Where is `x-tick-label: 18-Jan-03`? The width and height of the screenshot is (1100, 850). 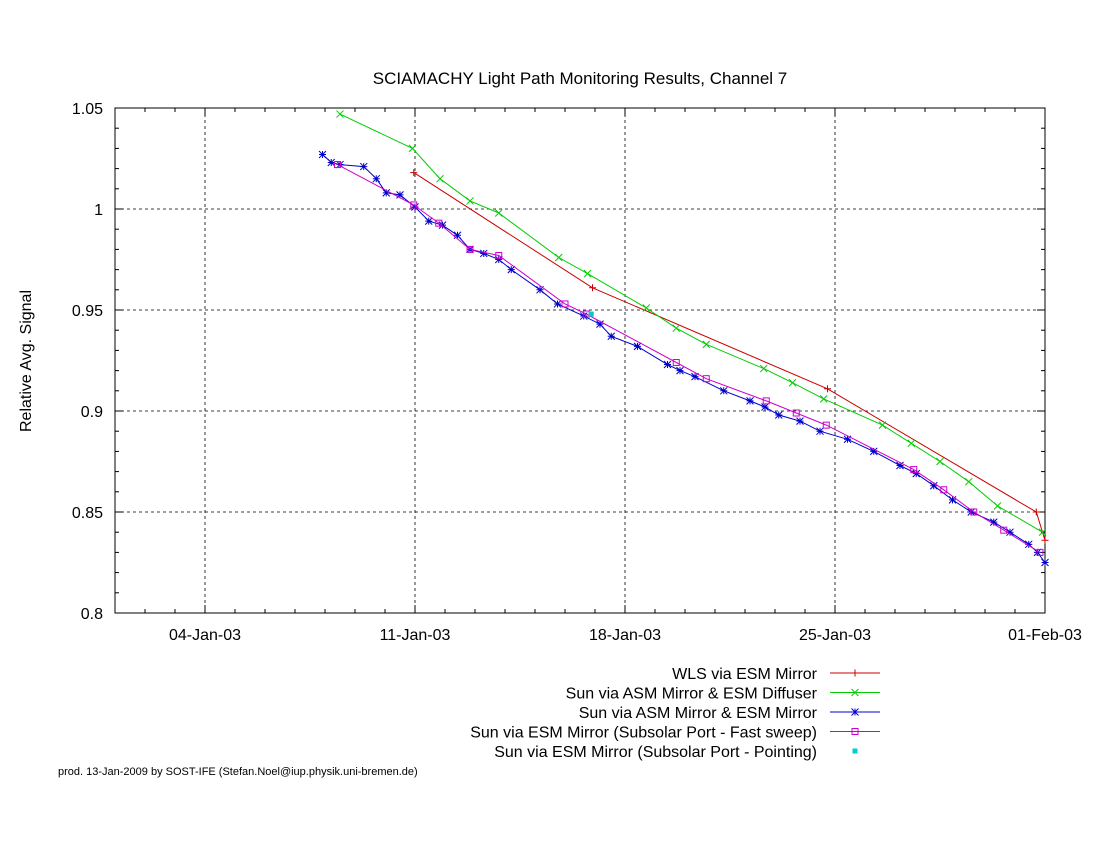 x-tick-label: 18-Jan-03 is located at coordinates (625, 635).